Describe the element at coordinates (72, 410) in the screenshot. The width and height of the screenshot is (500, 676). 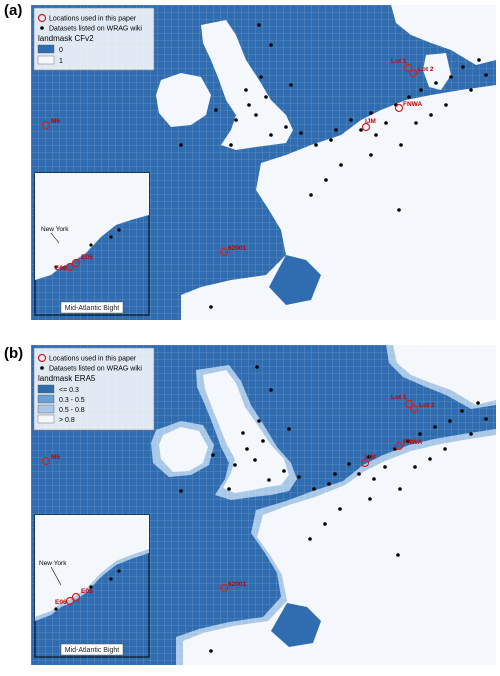
I see `legend-class-2: 0.5 - 0.8` at that location.